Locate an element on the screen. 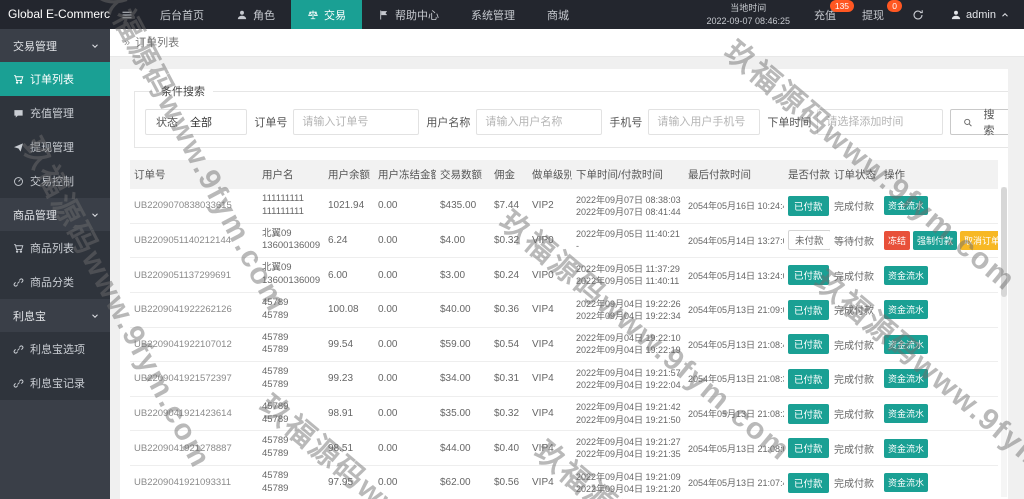 This screenshot has width=1024, height=499. phone-input is located at coordinates (704, 122).